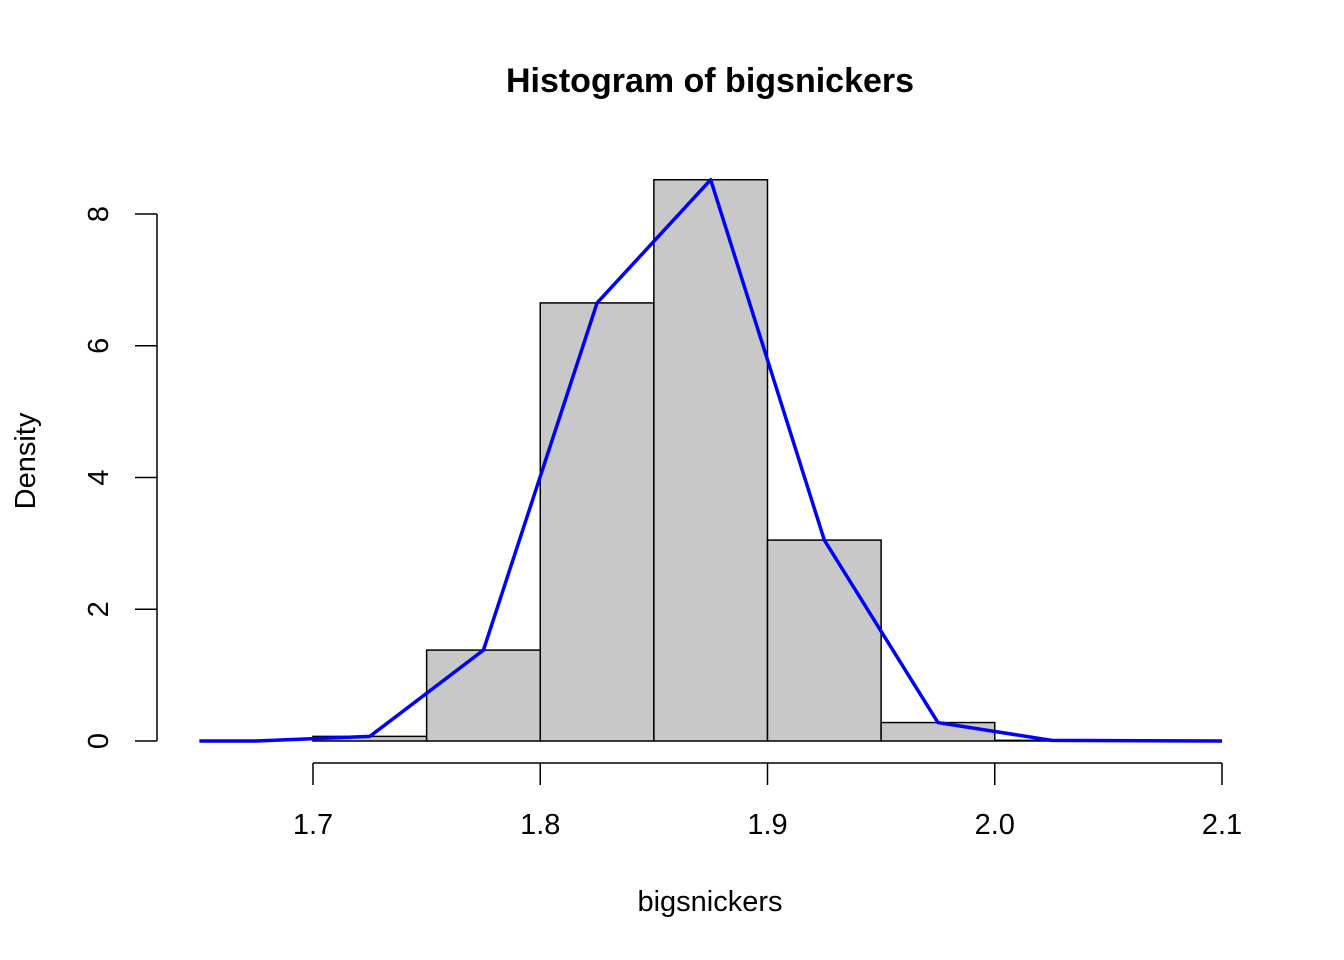  Describe the element at coordinates (1222, 825) in the screenshot. I see `x-tick-label: 2.1` at that location.